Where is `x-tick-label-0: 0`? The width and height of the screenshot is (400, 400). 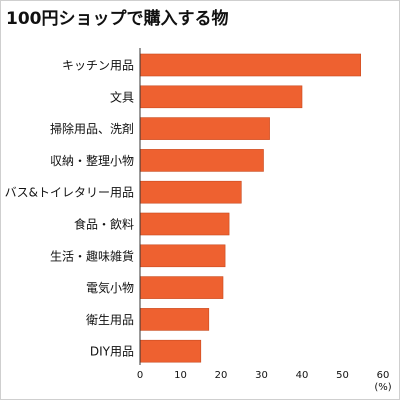 x-tick-label-0: 0 is located at coordinates (140, 375).